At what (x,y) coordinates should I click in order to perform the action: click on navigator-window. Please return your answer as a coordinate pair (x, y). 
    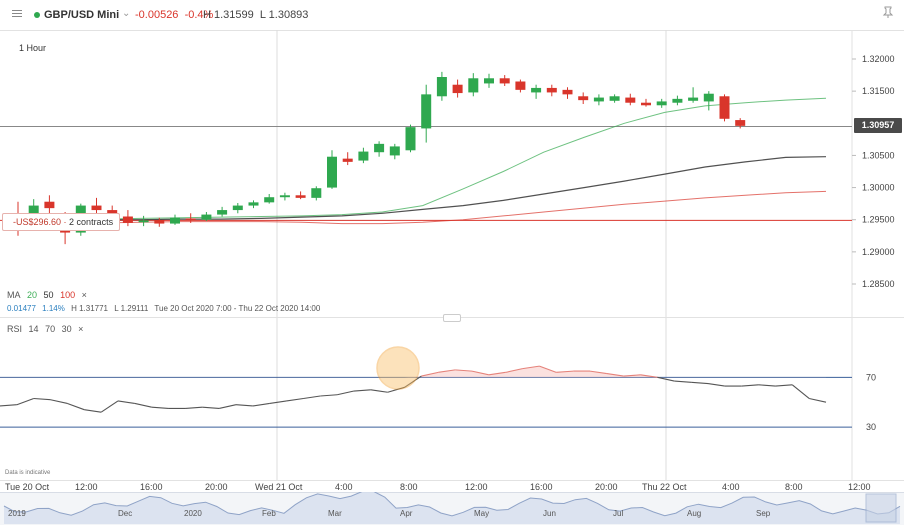
    Looking at the image, I should click on (881, 508).